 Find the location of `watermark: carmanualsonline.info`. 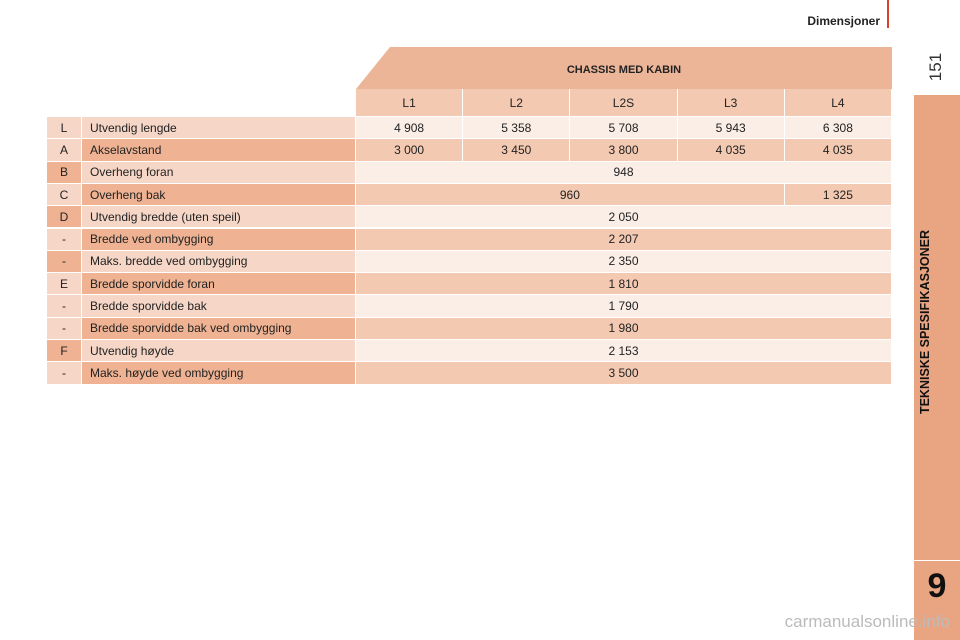

watermark: carmanualsonline.info is located at coordinates (867, 621).